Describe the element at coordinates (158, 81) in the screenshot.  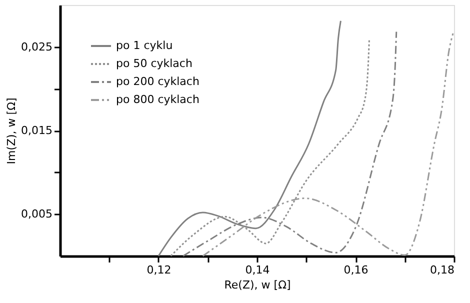
I see `legend-label: po 200 cyklach` at that location.